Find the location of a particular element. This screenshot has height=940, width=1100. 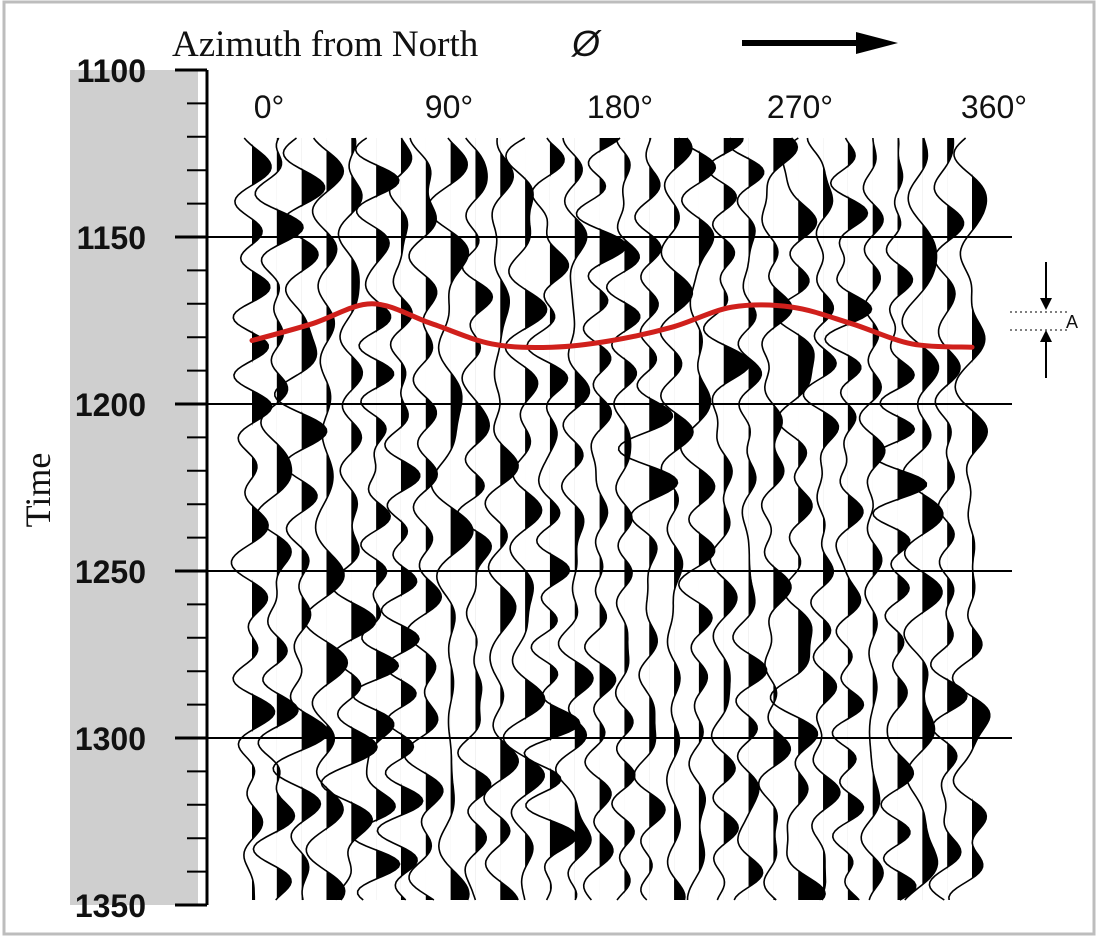

x-tick-label: 0° is located at coordinates (269, 107).